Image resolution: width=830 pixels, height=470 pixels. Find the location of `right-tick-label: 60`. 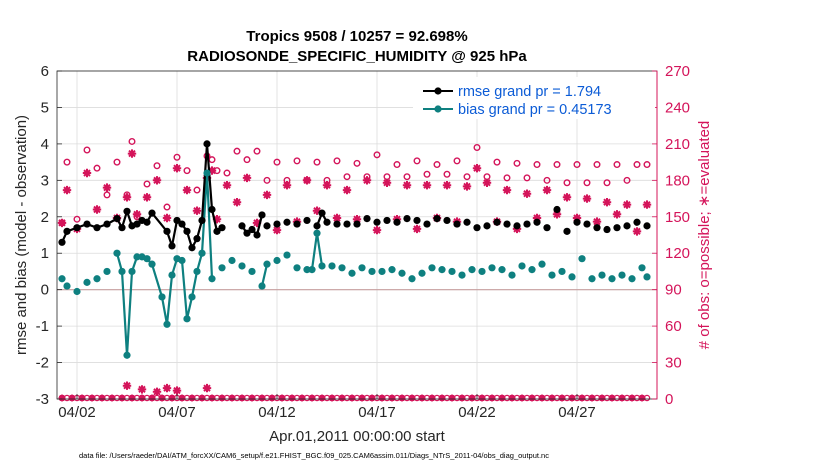

right-tick-label: 60 is located at coordinates (673, 326).